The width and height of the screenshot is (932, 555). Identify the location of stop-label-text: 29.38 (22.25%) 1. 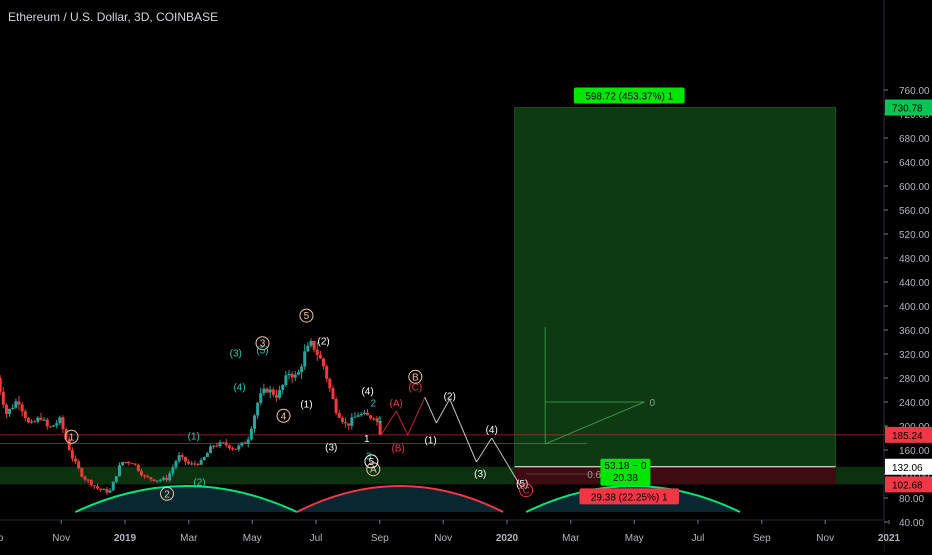
(629, 497).